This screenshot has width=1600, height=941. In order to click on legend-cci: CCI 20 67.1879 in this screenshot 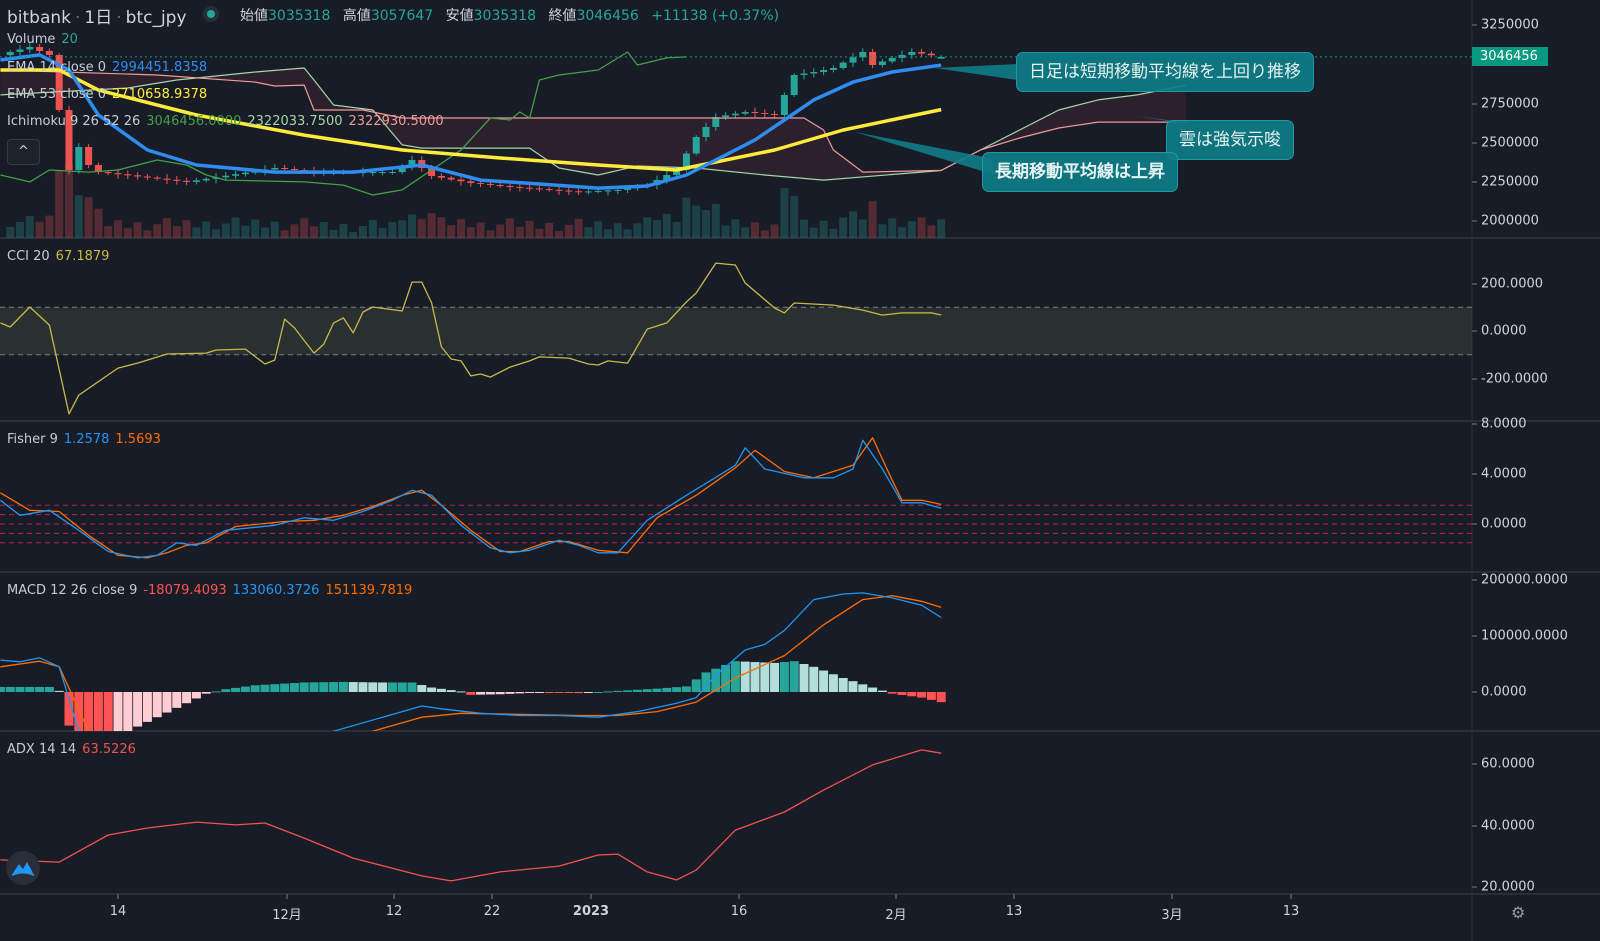, I will do `click(61, 256)`.